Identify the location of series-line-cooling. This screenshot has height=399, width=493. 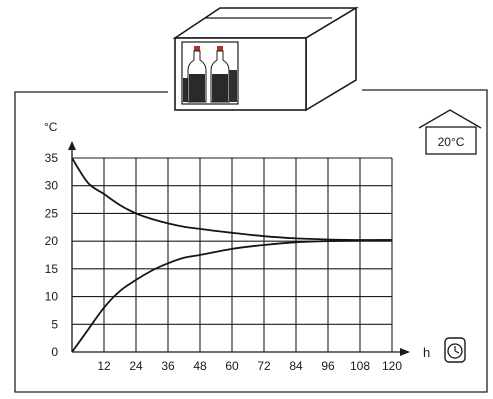
(232, 199).